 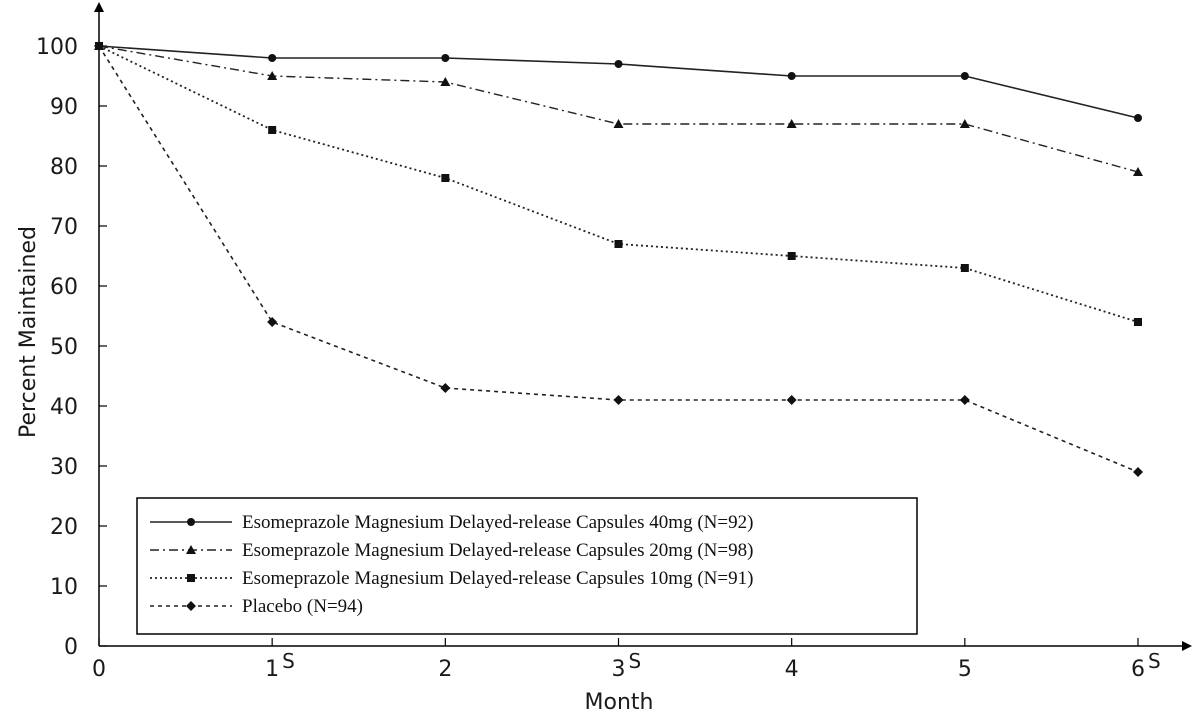 I want to click on x-tick-label: 4, so click(x=792, y=669).